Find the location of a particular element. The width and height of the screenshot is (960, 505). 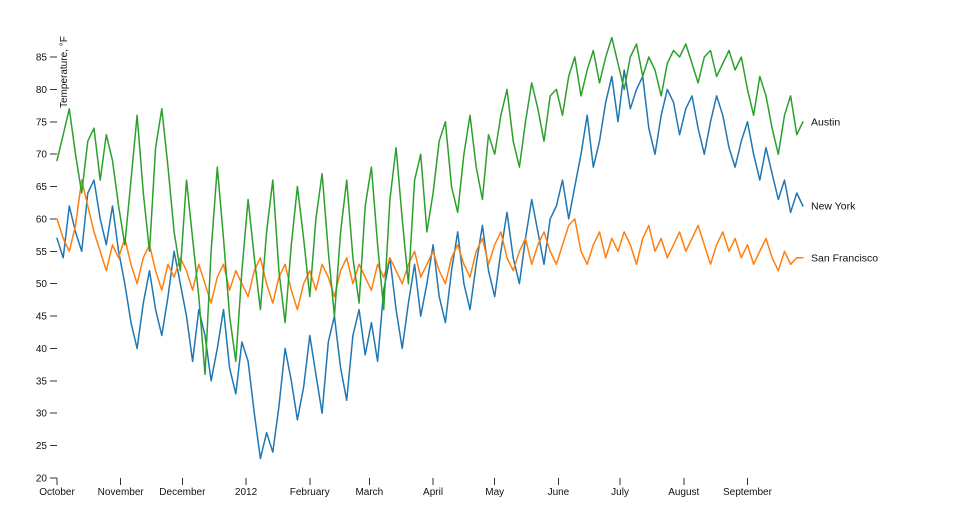

y-axis-tick-label: 80 is located at coordinates (42, 90).